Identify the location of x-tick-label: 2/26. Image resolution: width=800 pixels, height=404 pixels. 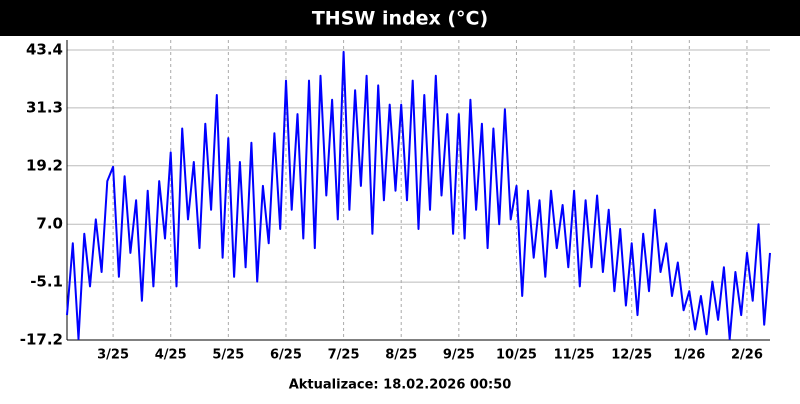
(747, 355).